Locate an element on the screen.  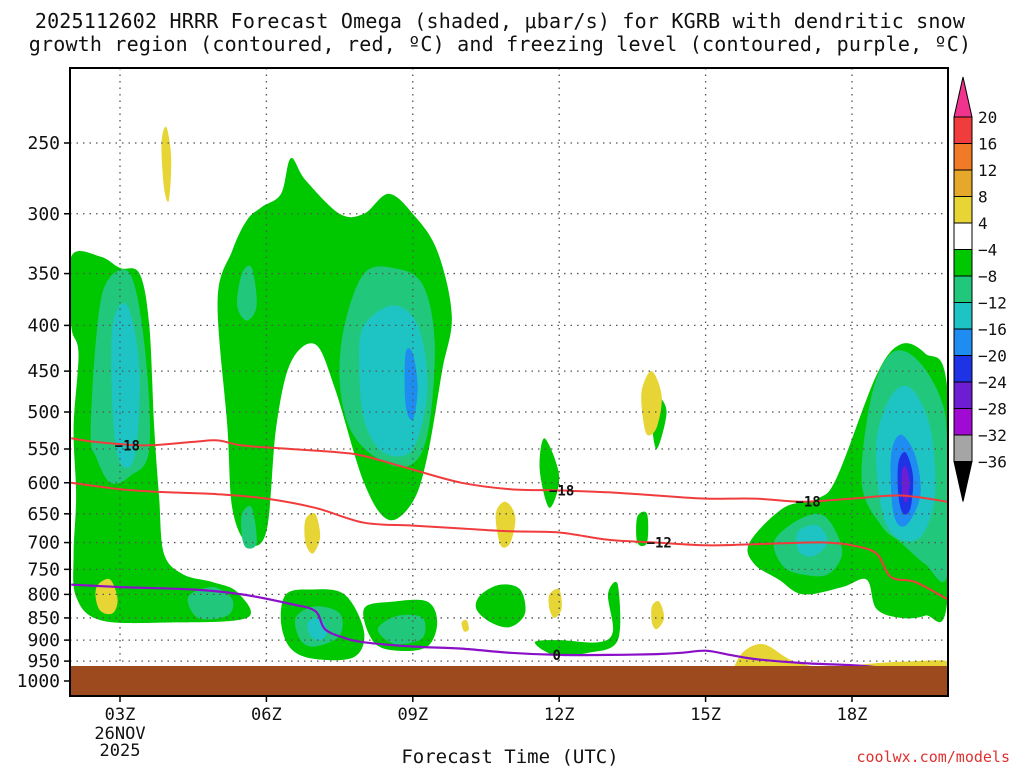
y-tick-label: 750 is located at coordinates (43, 569).